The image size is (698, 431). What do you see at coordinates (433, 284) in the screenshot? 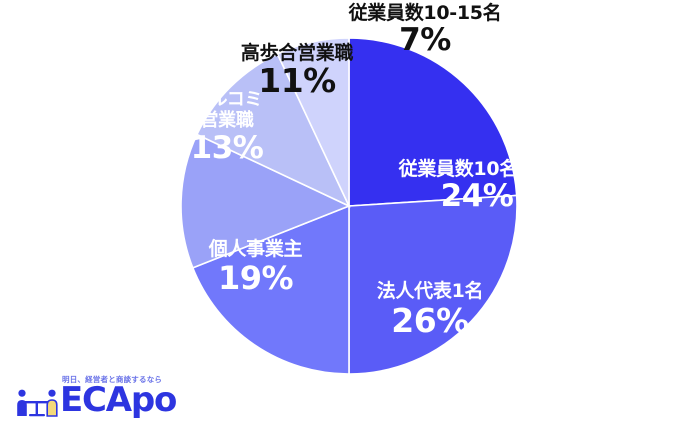
I see `pie-slice-houjin1` at bounding box center [433, 284].